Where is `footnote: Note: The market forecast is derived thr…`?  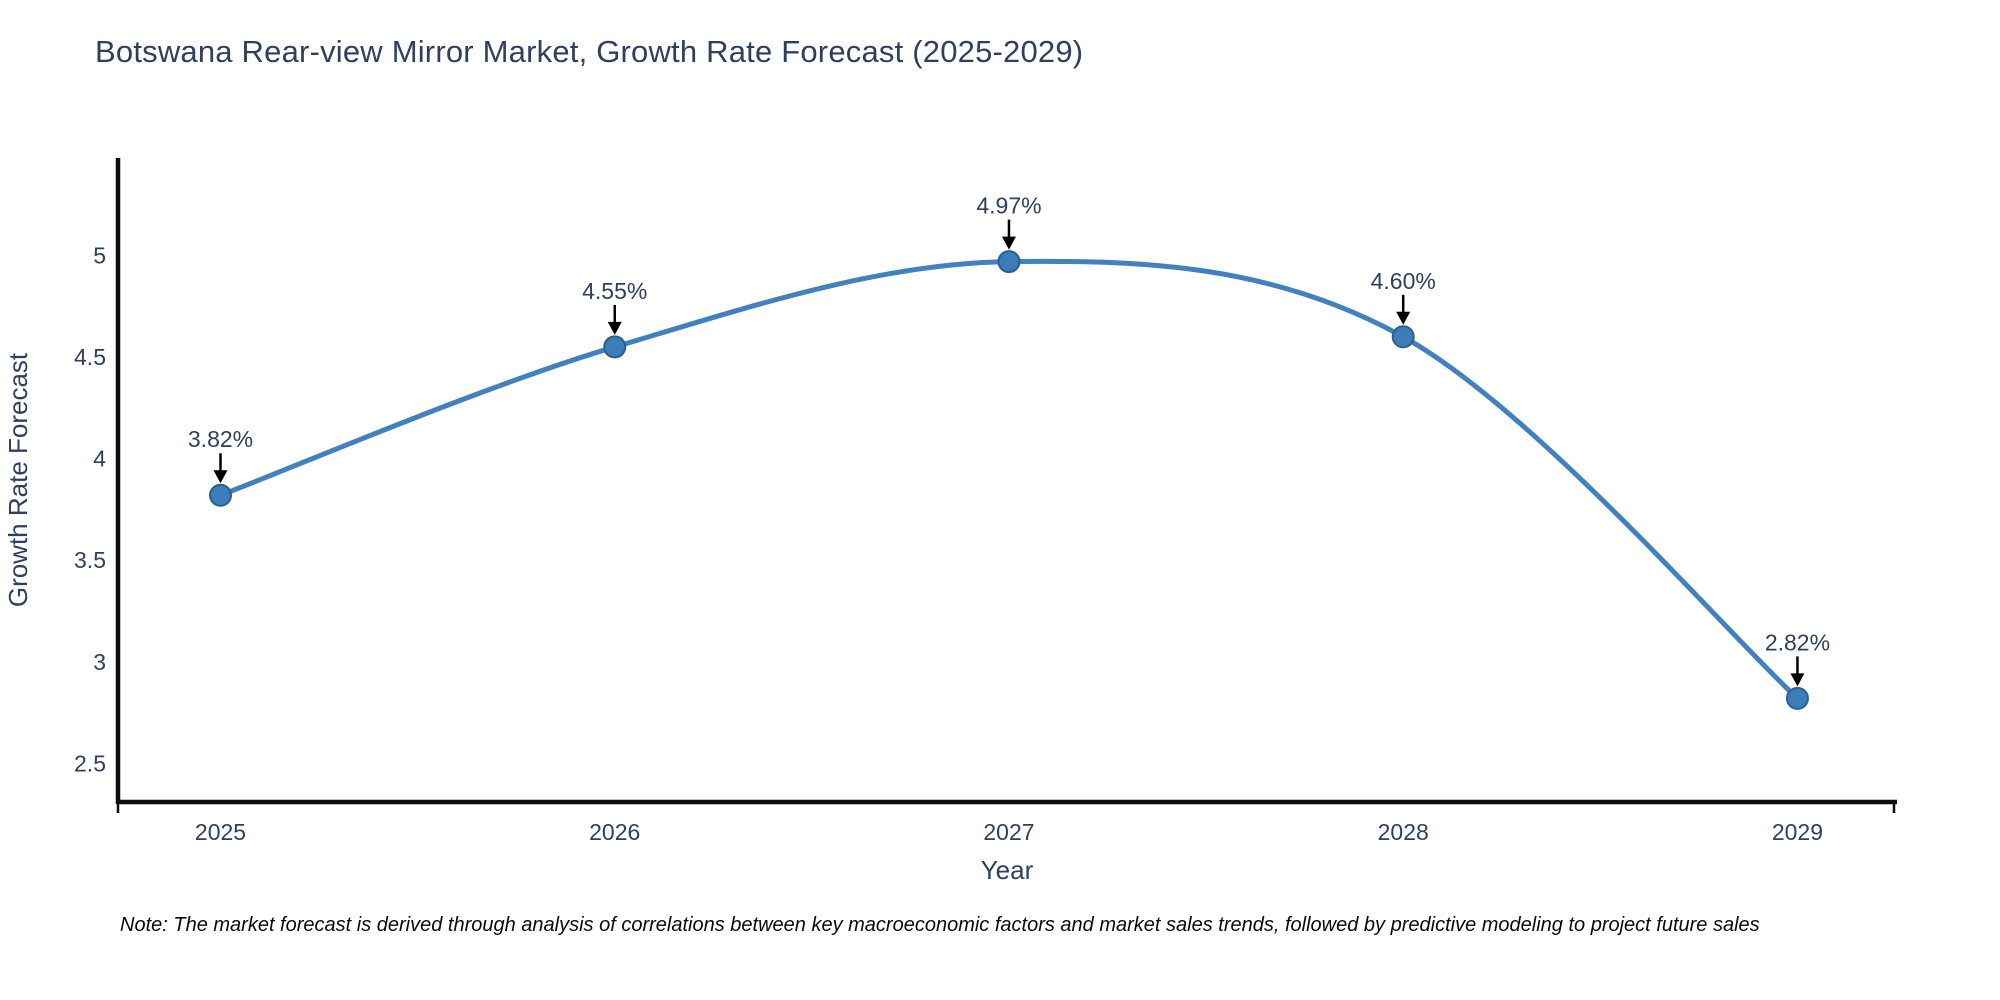
footnote: Note: The market forecast is derived thr… is located at coordinates (940, 925).